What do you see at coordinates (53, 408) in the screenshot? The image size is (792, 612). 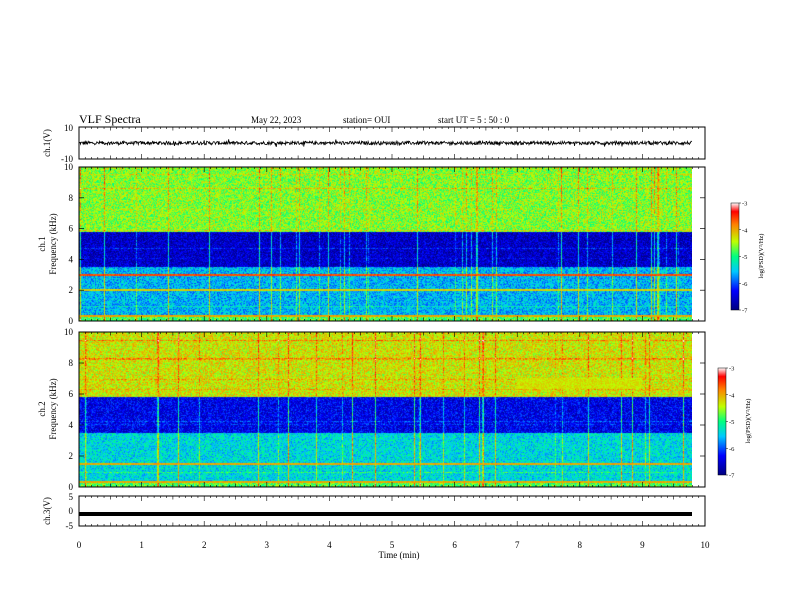 I see `ch2-spec-ylabel: Frequency (kHz)` at bounding box center [53, 408].